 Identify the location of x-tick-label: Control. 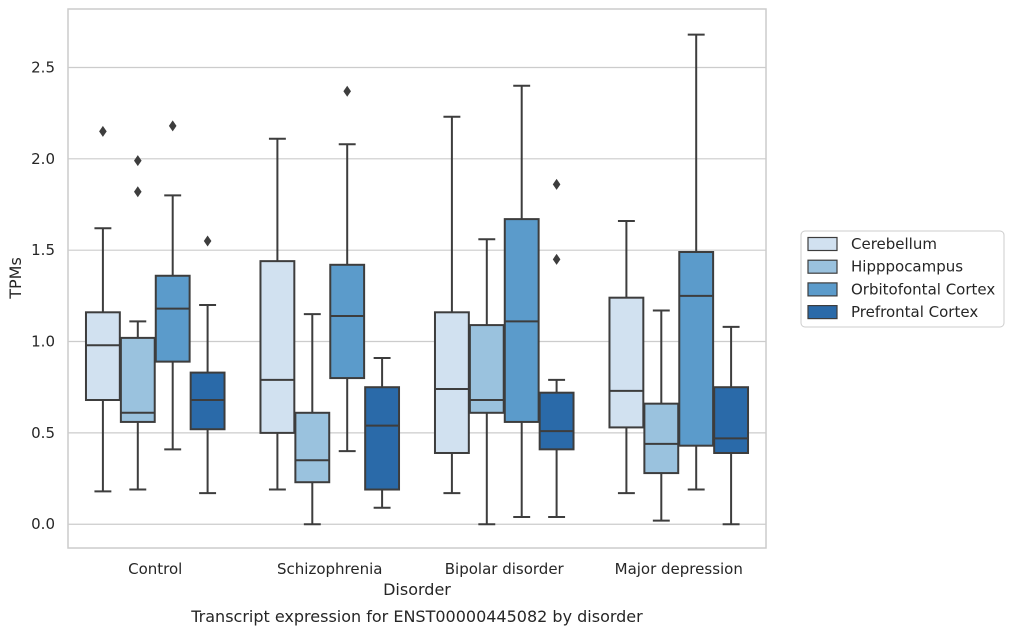
(155, 569).